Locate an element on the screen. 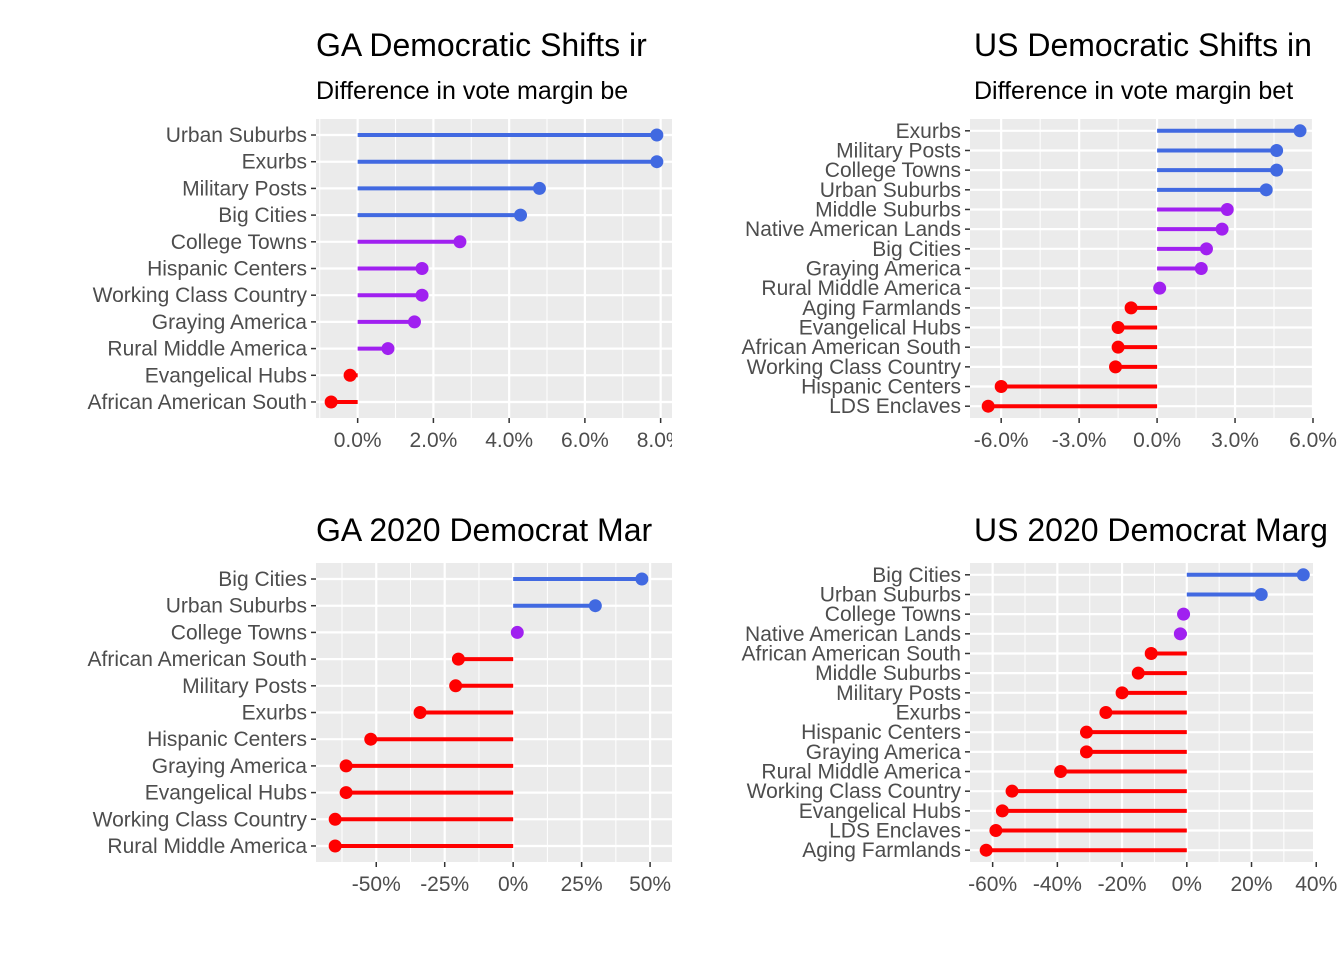 Image resolution: width=1344 pixels, height=960 pixels. chart-title: US Democratic Shifts in is located at coordinates (1143, 45).